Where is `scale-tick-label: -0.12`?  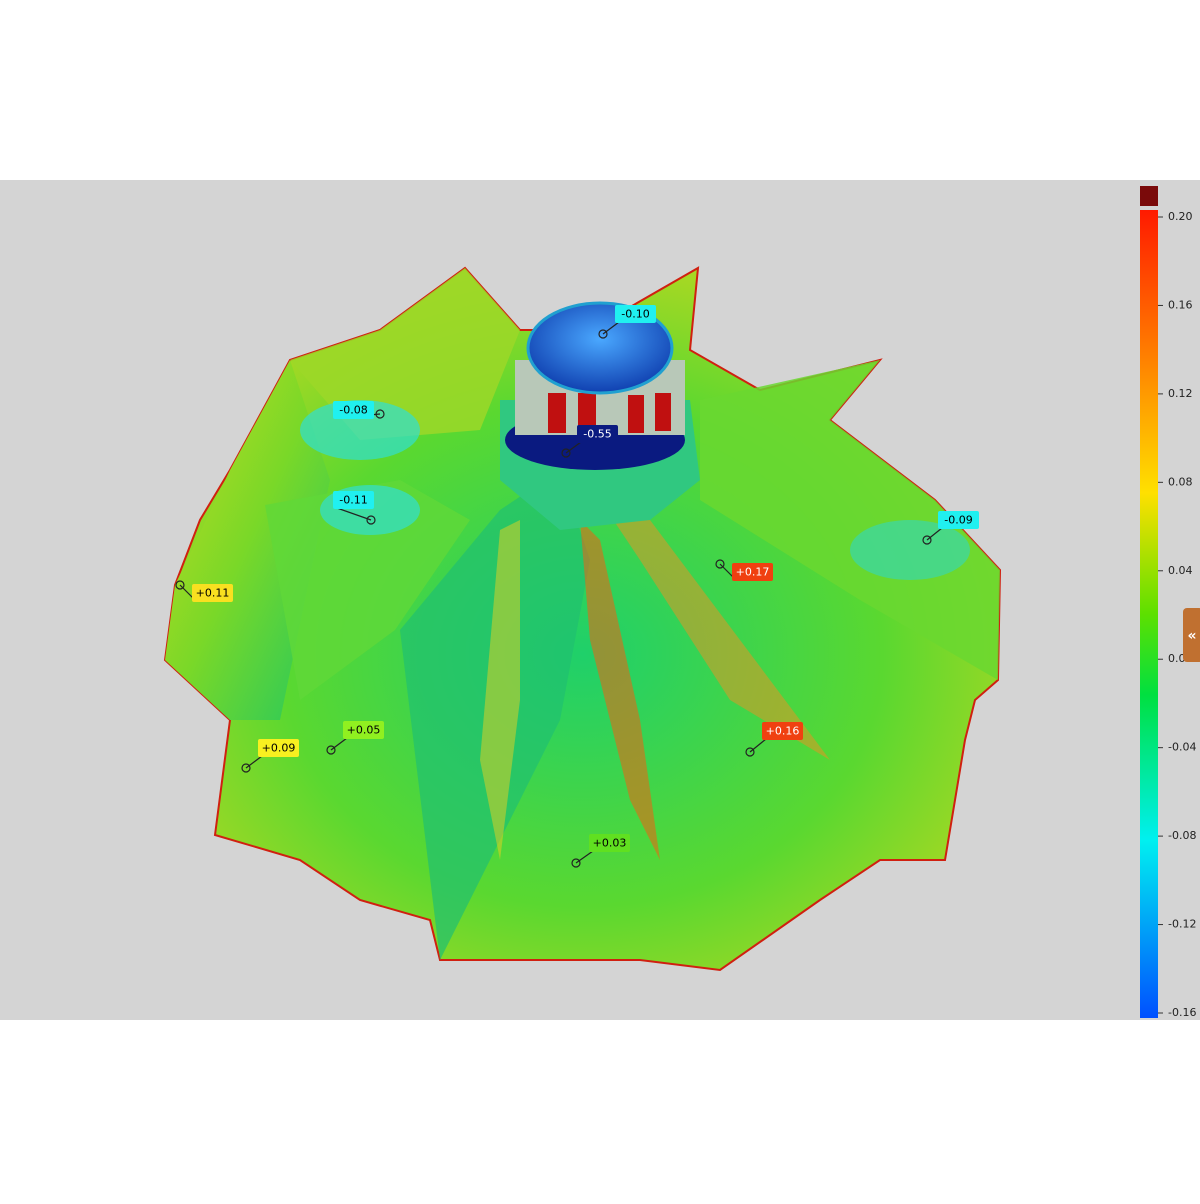
scale-tick-label: -0.12 is located at coordinates (1182, 924).